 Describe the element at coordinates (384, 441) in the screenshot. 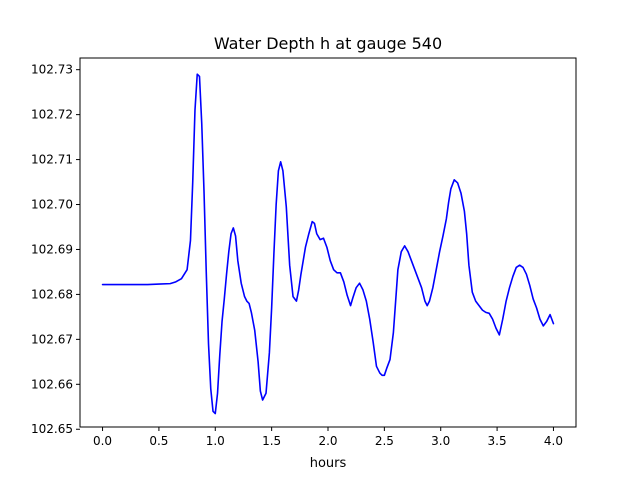

I see `x-tick-label: 2.5` at that location.